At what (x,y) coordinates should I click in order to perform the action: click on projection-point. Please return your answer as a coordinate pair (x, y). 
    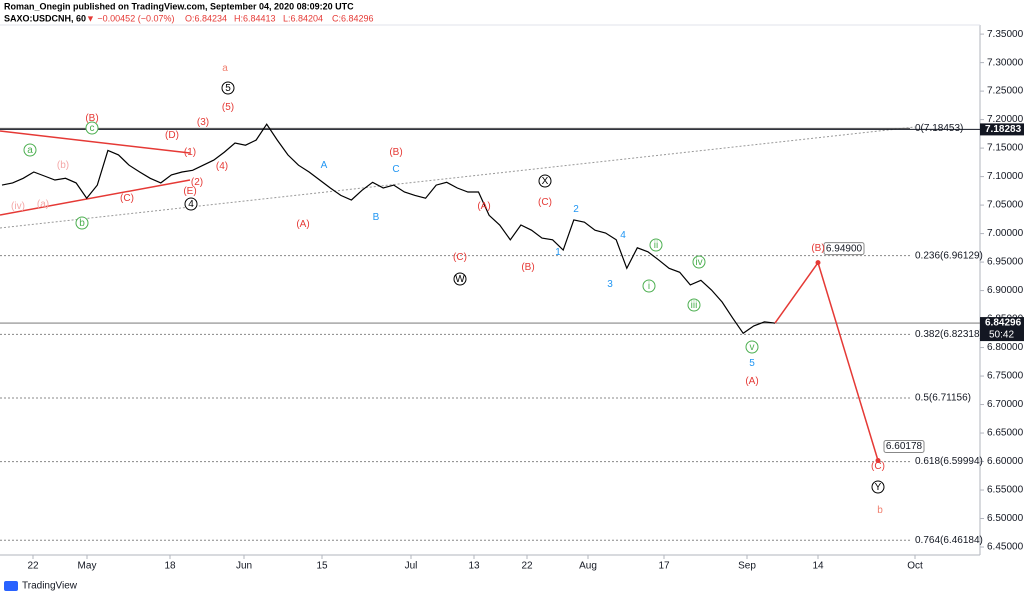
    Looking at the image, I should click on (878, 461).